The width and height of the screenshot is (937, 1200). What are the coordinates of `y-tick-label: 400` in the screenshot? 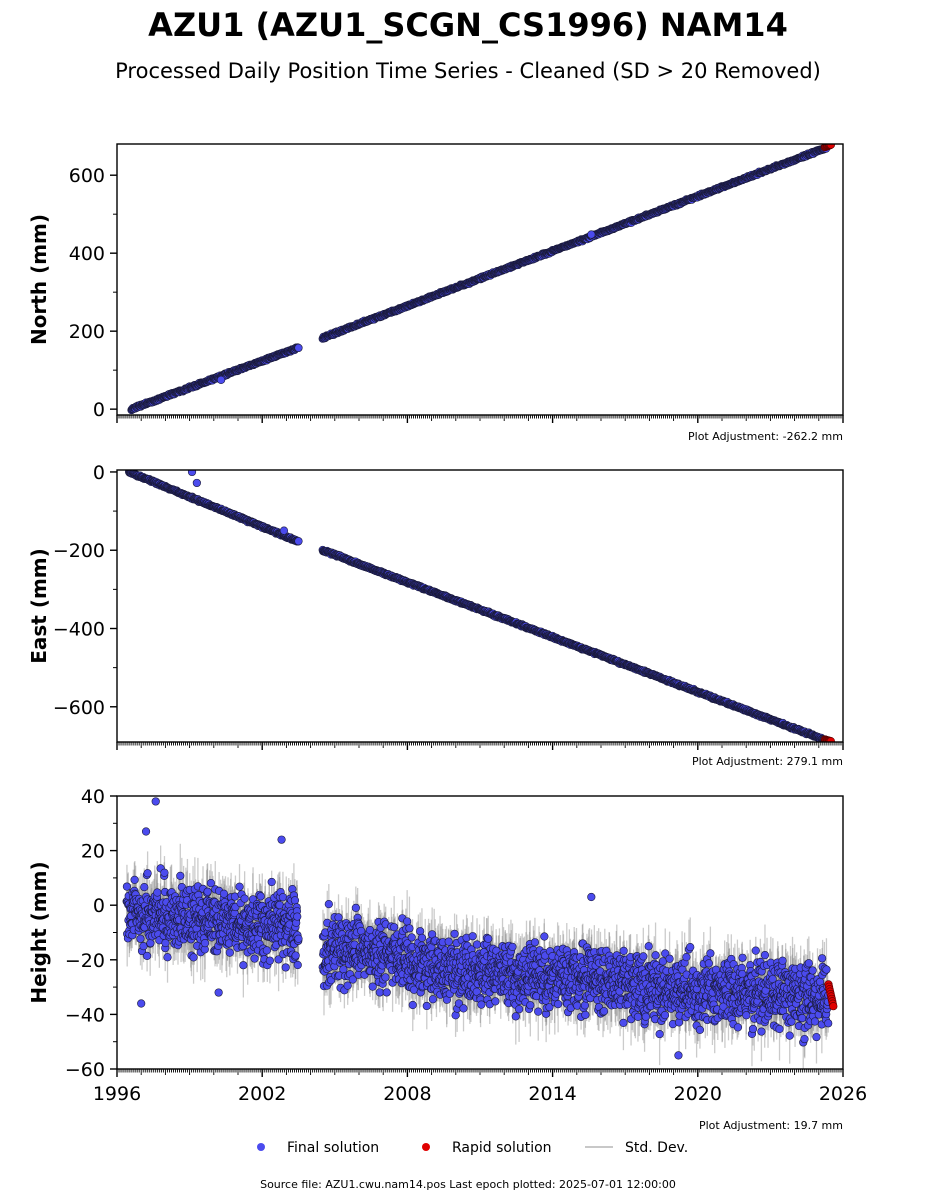 It's located at (87, 254).